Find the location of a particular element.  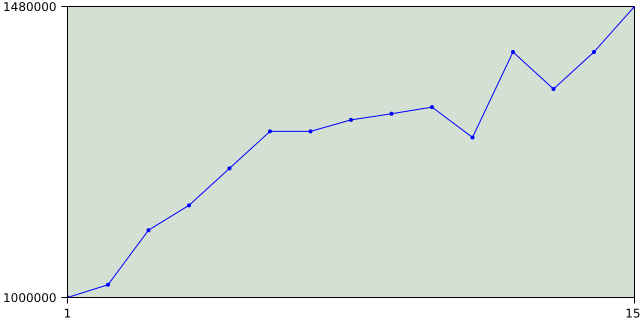

y-tick-label: 1480000 is located at coordinates (30, 7).